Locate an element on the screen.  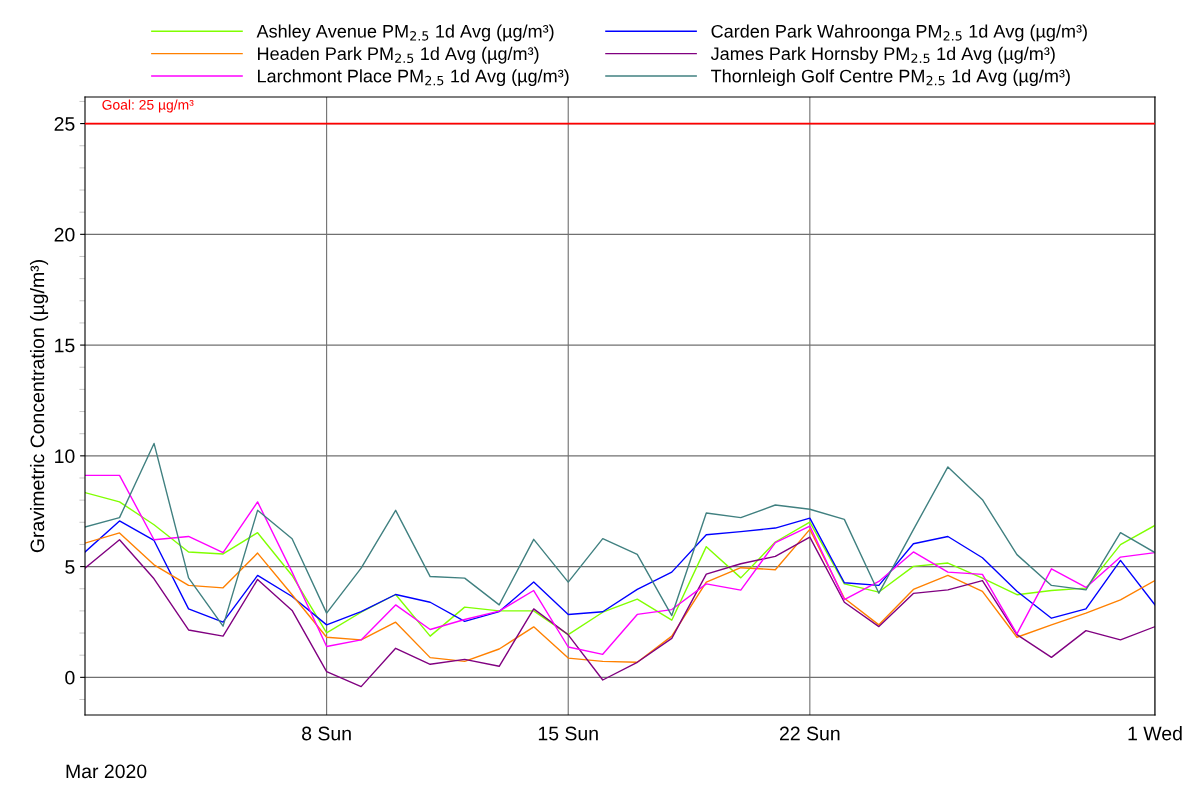
x-tick-label: 8 Sun is located at coordinates (326, 733).